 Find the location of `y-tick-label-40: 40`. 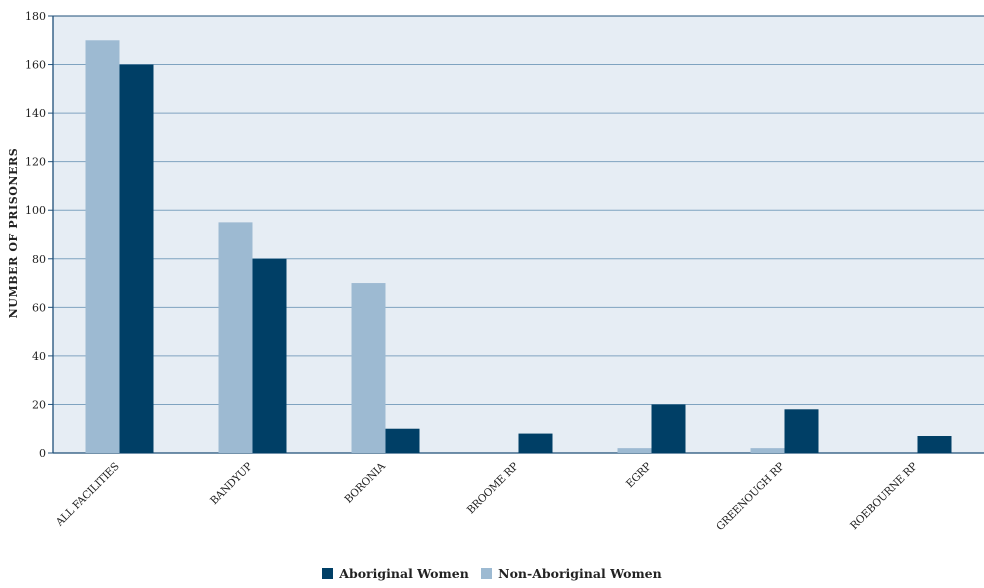

y-tick-label-40: 40 is located at coordinates (39, 356).